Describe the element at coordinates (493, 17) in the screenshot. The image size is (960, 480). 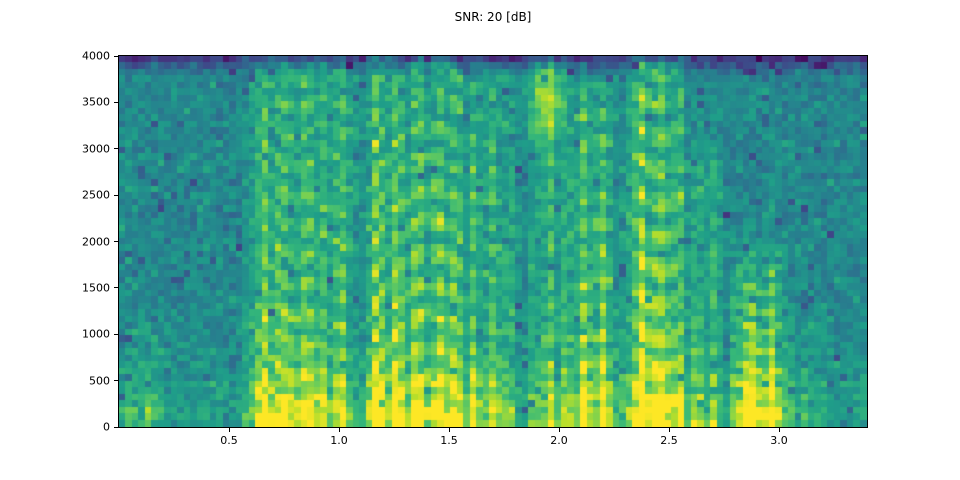
I see `chart-title: SNR: 20 [dB]` at that location.